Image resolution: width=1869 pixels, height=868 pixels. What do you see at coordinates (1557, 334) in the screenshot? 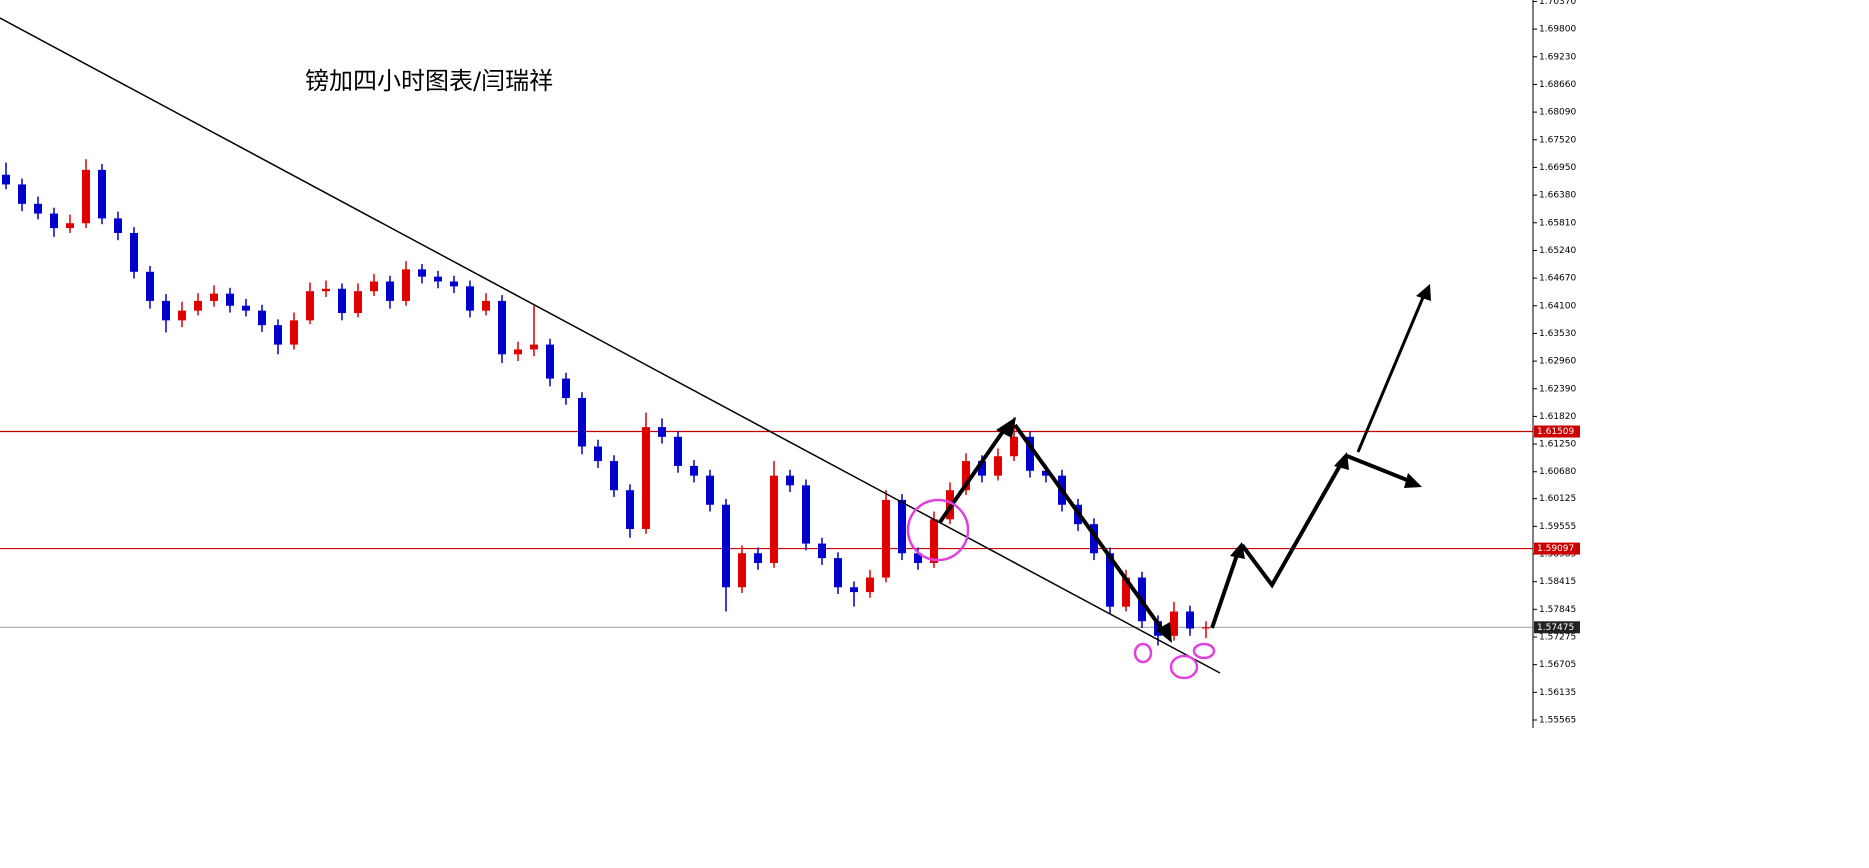
I see `y-tick-label: 1.63530` at bounding box center [1557, 334].